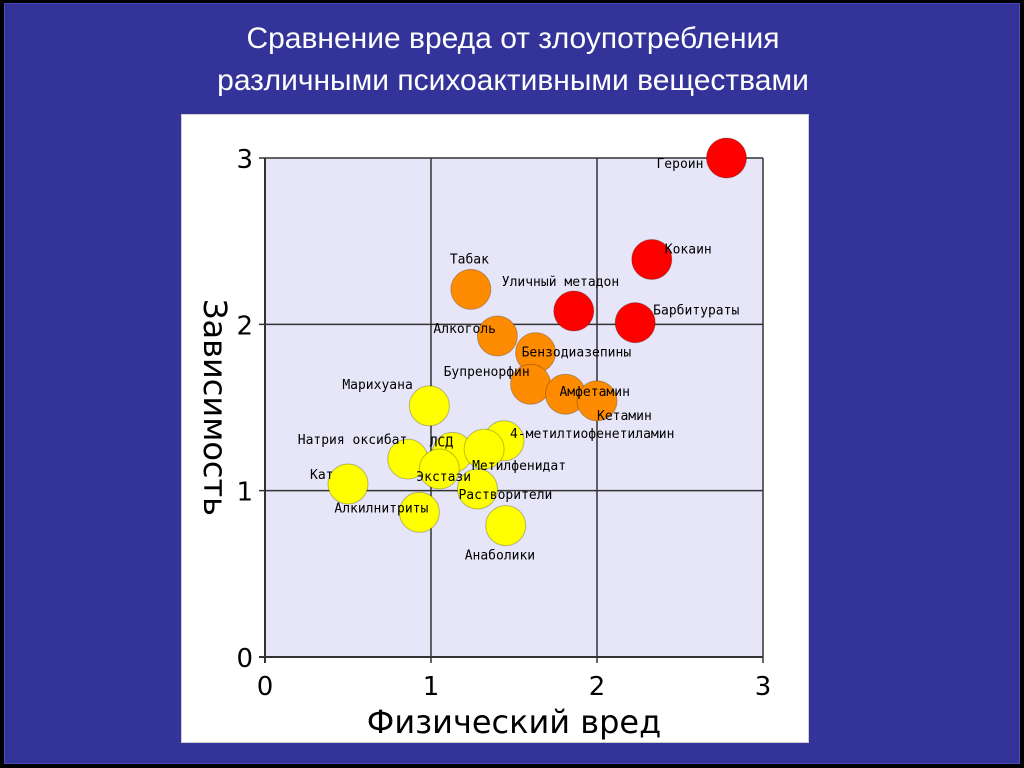  Describe the element at coordinates (513, 80) in the screenshot. I see `slide-title-line-2: различными психоактивными веществами` at that location.